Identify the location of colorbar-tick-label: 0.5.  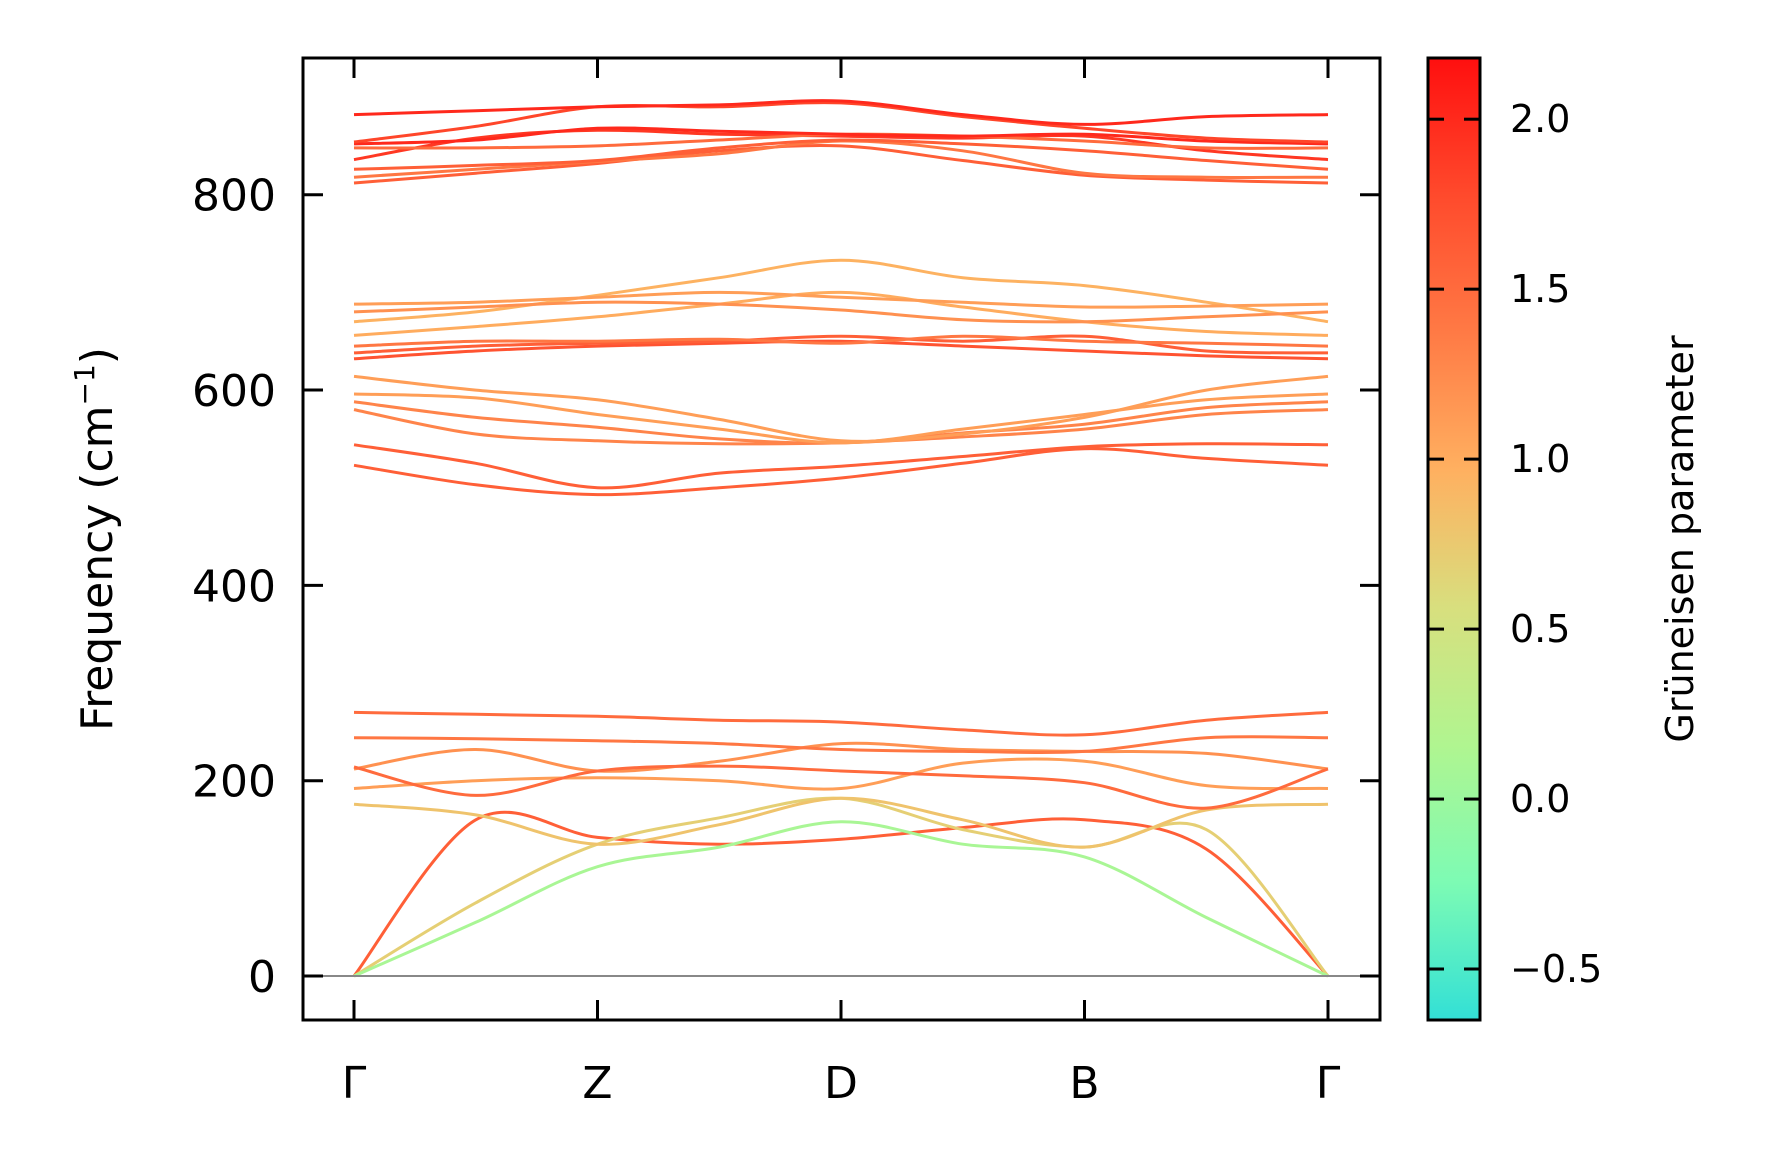
(1540, 629).